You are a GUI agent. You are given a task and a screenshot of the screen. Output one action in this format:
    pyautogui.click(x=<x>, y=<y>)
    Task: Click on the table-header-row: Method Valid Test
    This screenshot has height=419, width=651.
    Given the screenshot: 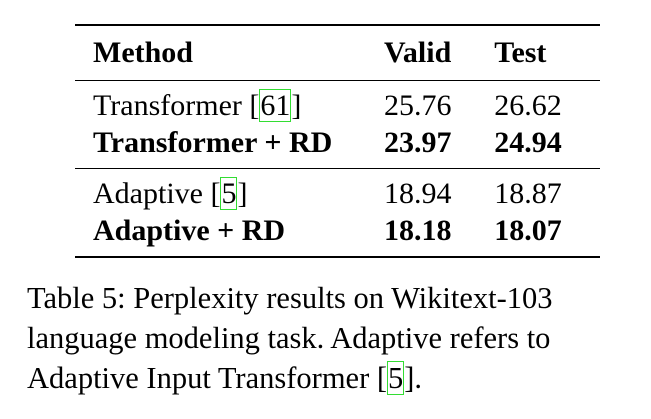 What is the action you would take?
    pyautogui.click(x=337, y=53)
    